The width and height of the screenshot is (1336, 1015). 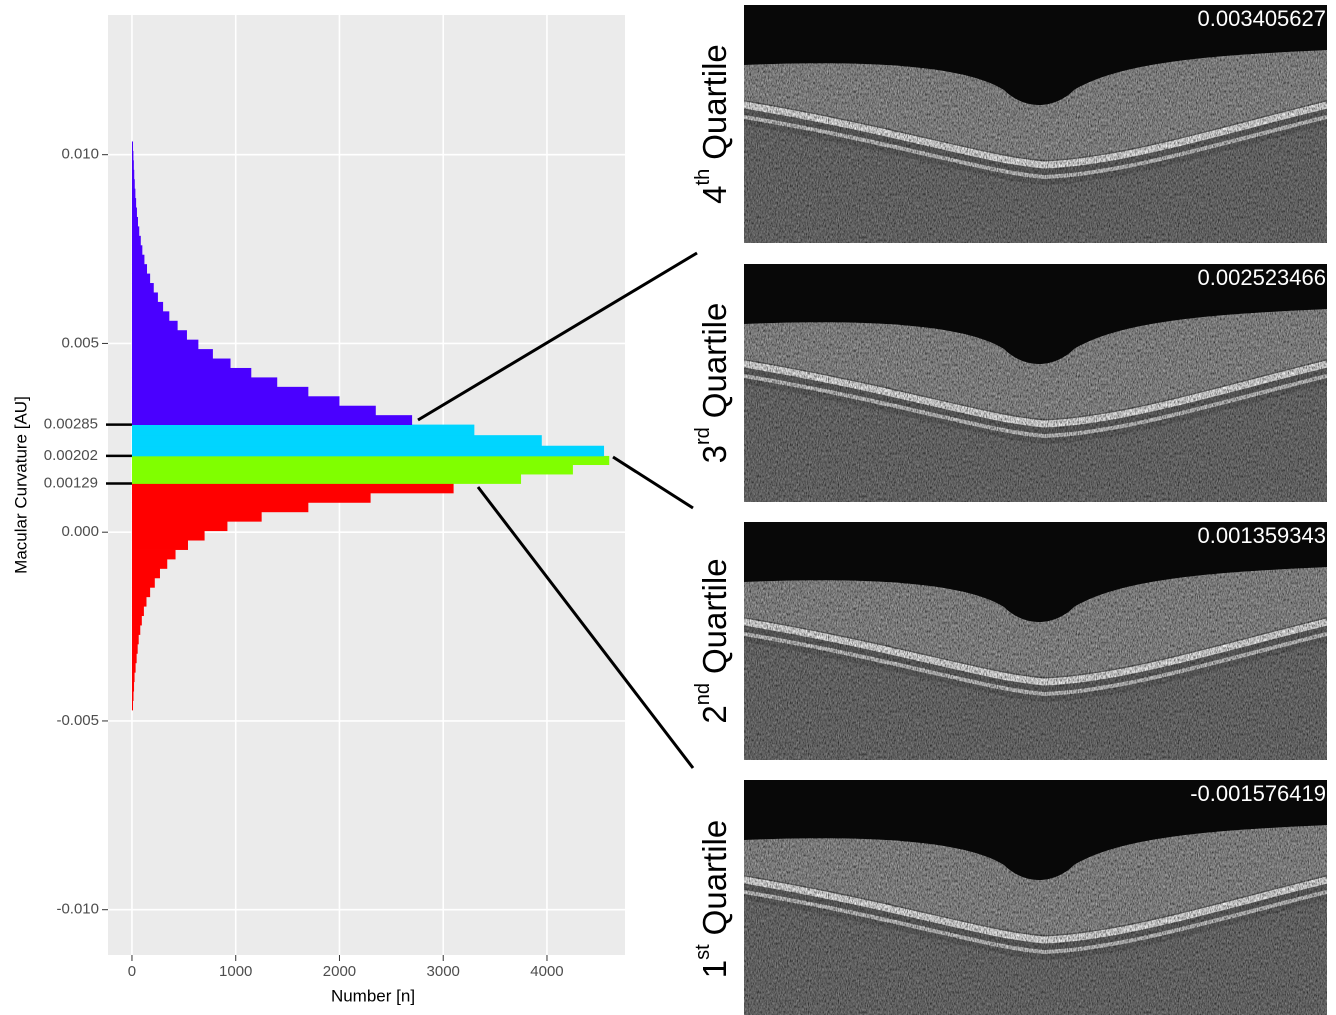 I want to click on quartile-suffix: st, so click(x=703, y=952).